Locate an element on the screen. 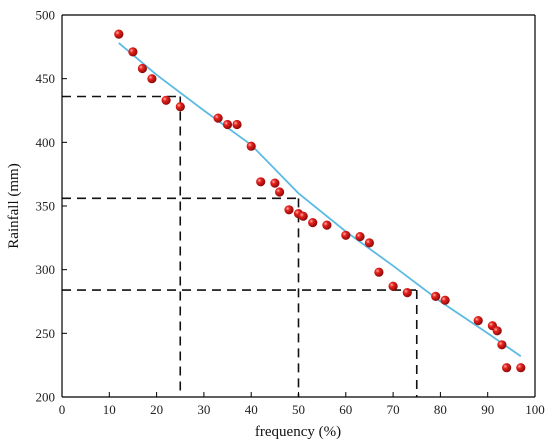  x-tick-label: 10 is located at coordinates (109, 409).